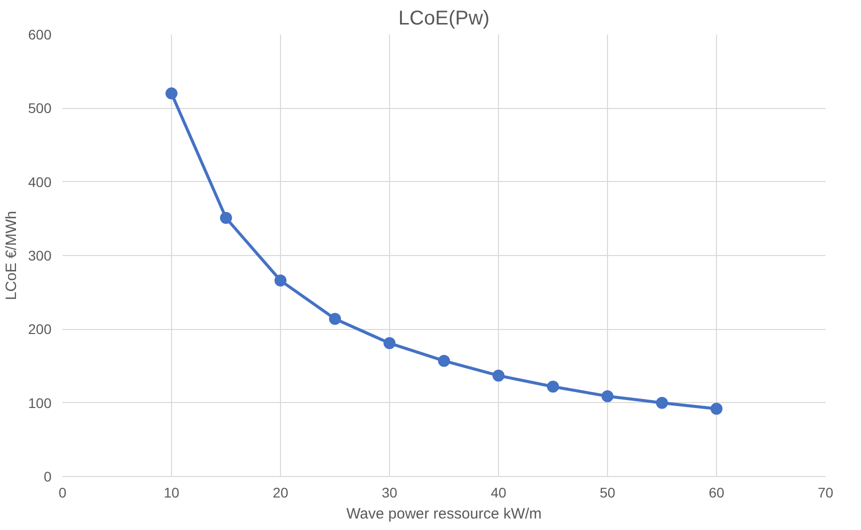 This screenshot has width=861, height=530. Describe the element at coordinates (390, 492) in the screenshot. I see `x-tick-label: 30` at that location.